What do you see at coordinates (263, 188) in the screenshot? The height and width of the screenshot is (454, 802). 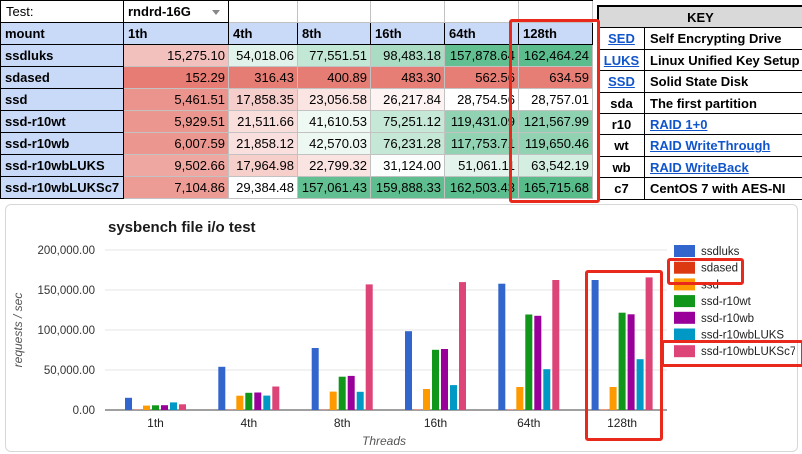 I see `data-cell: 29,384.48` at bounding box center [263, 188].